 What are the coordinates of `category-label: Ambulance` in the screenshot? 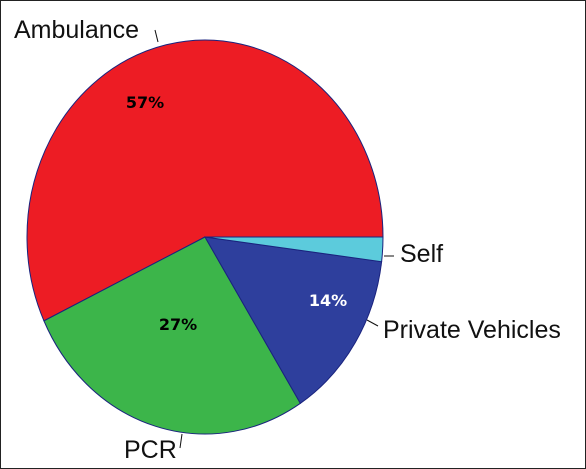 It's located at (76, 30).